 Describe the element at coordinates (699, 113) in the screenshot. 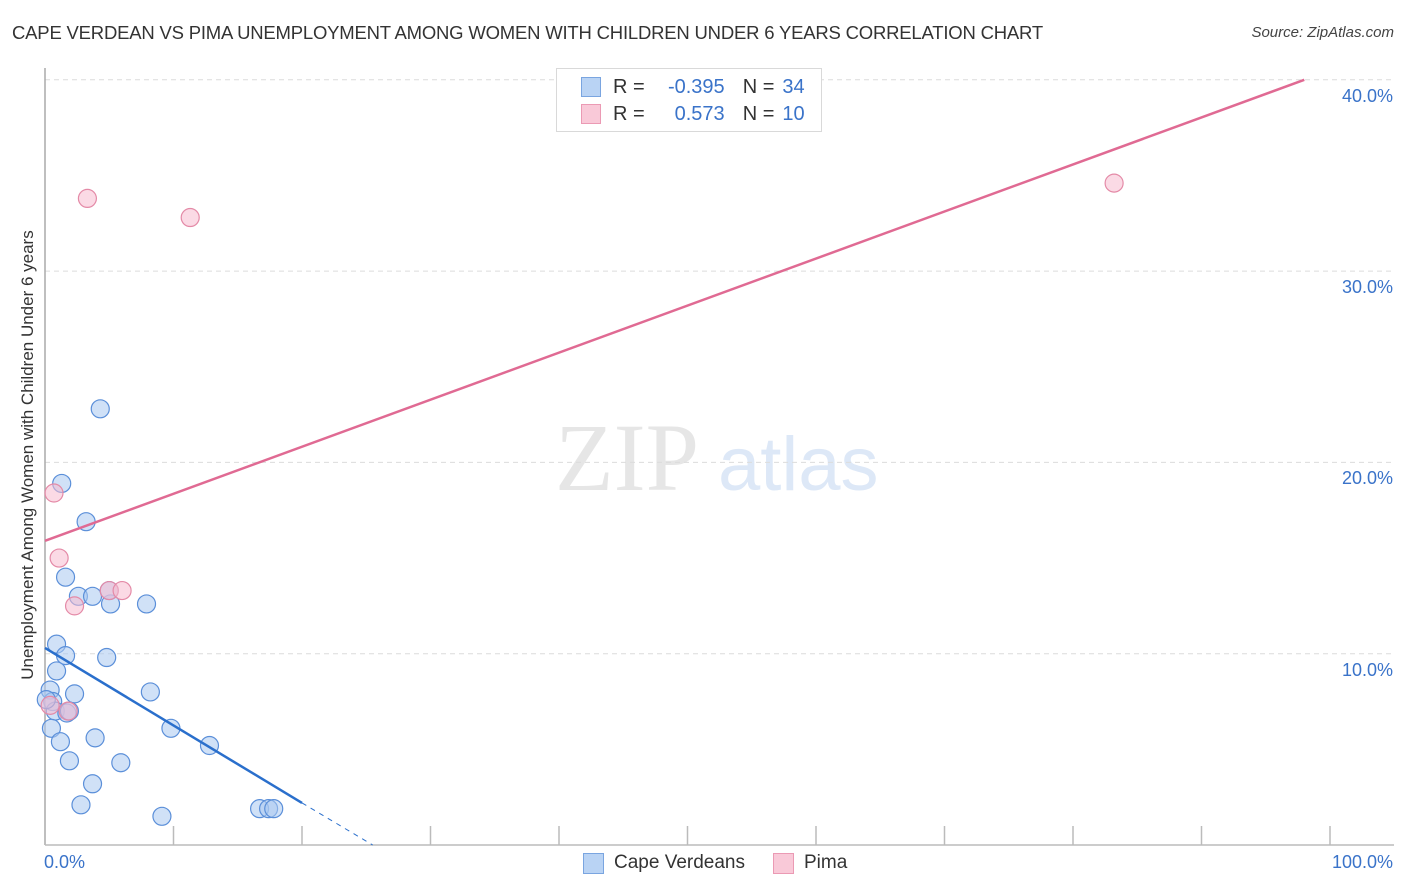

I see `r-value: 0.573` at that location.